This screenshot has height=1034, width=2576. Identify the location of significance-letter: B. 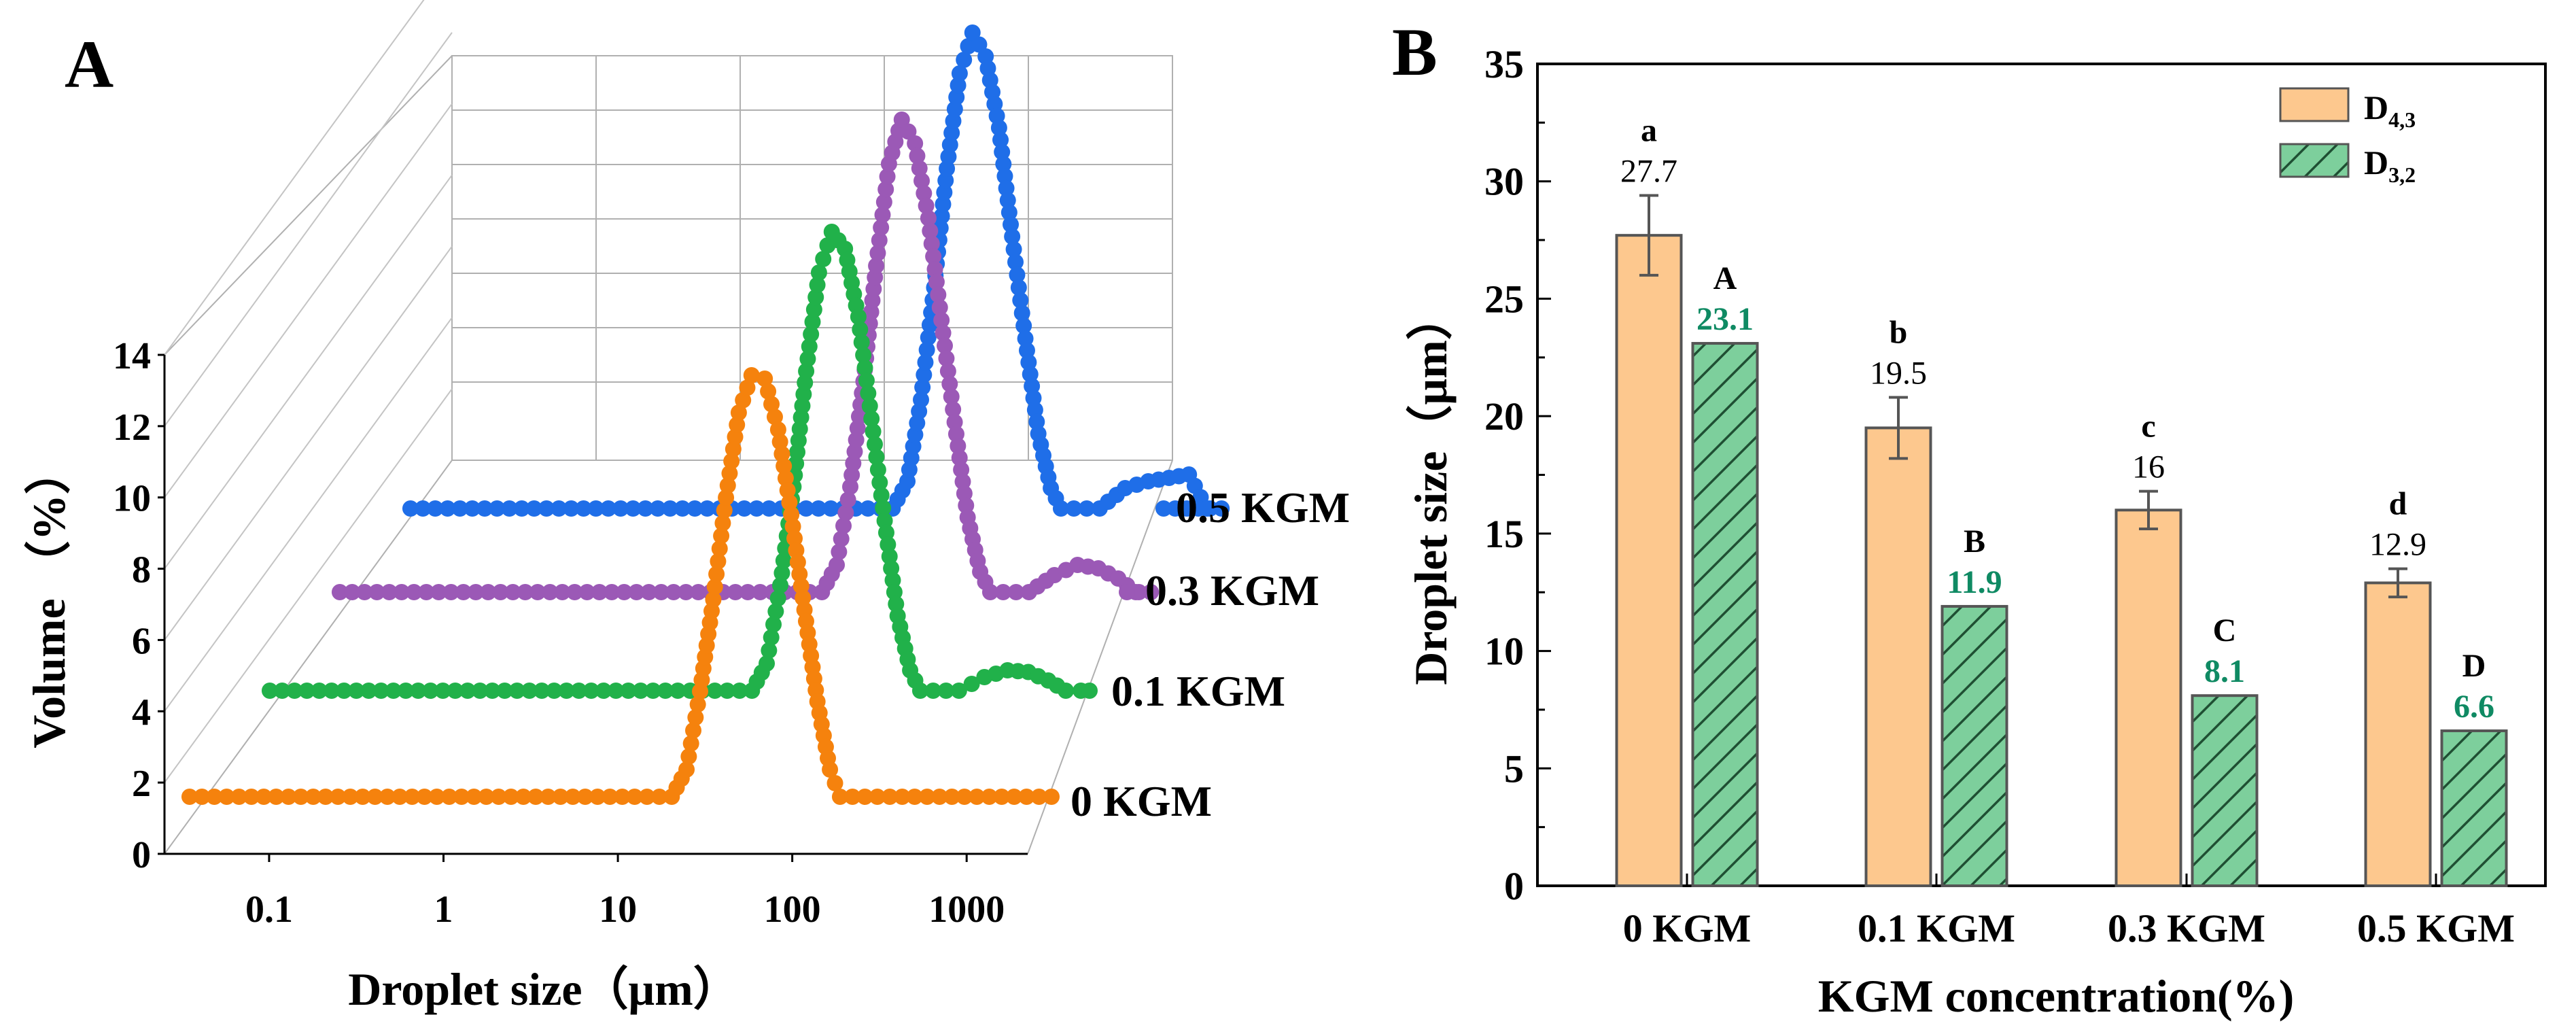
(1974, 541).